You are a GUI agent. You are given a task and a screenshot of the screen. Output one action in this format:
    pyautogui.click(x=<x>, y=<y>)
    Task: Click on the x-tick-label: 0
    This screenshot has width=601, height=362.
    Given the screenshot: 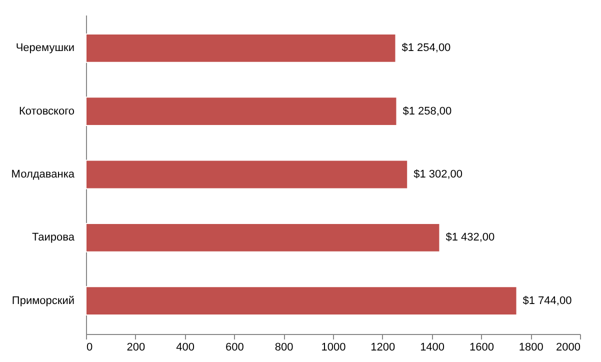 What is the action you would take?
    pyautogui.click(x=89, y=348)
    